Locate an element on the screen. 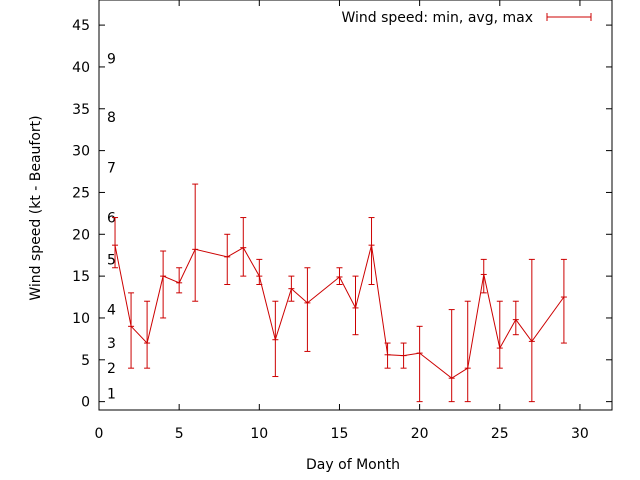  y-tick-label: 30 is located at coordinates (81, 152).